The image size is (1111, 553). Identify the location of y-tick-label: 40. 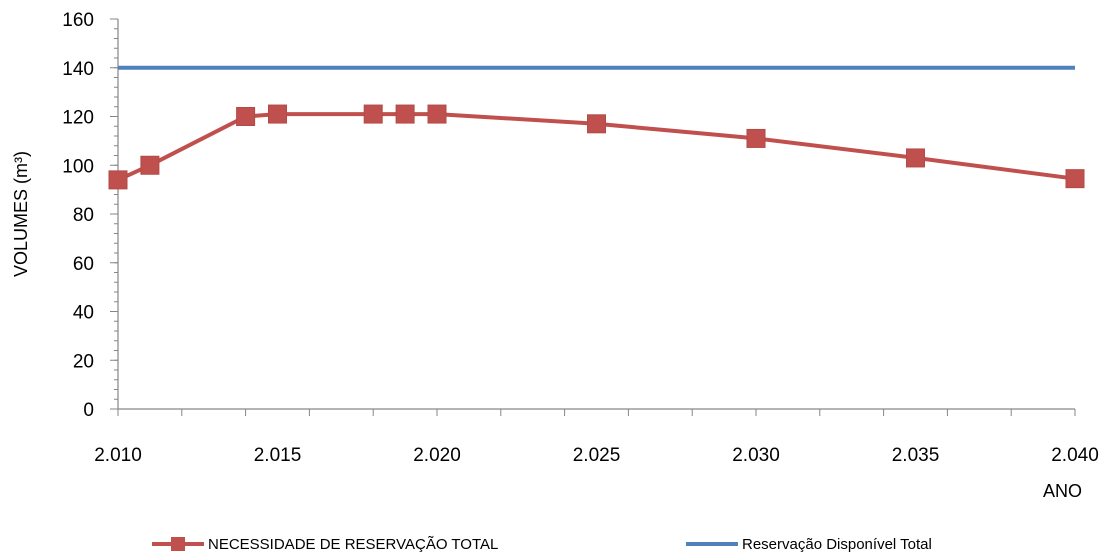
(83, 313).